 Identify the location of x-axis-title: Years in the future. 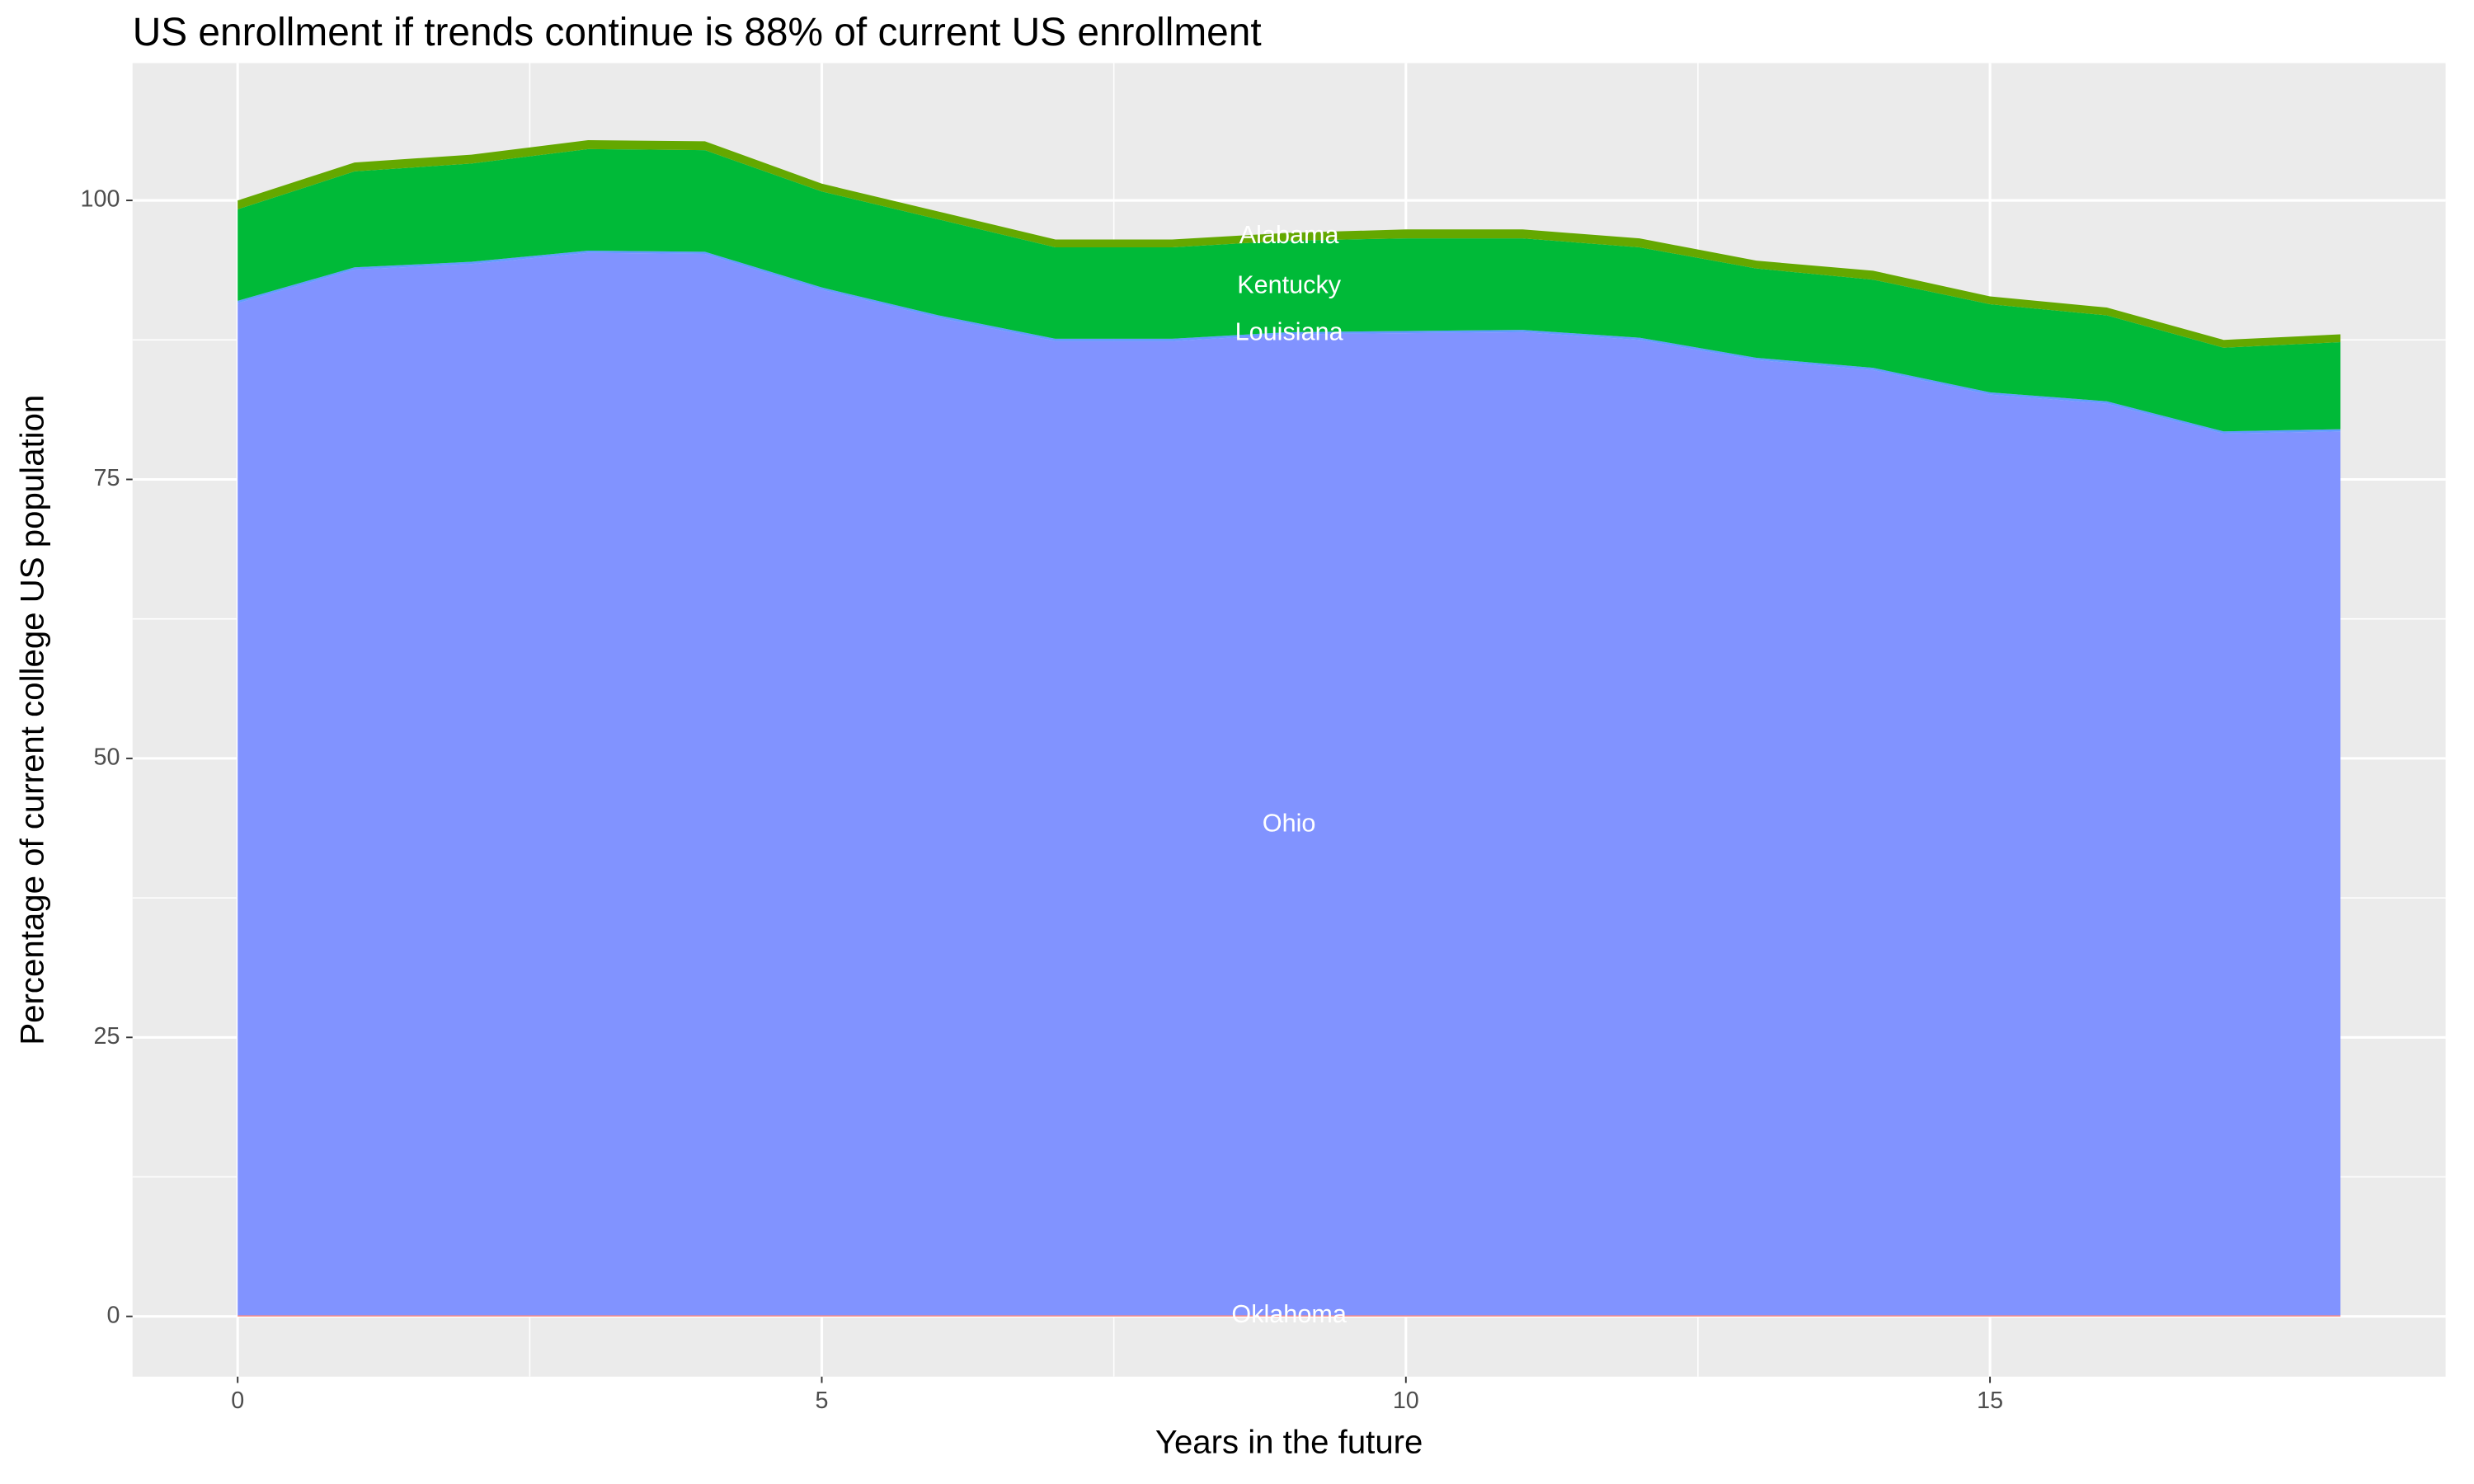
(1289, 1442).